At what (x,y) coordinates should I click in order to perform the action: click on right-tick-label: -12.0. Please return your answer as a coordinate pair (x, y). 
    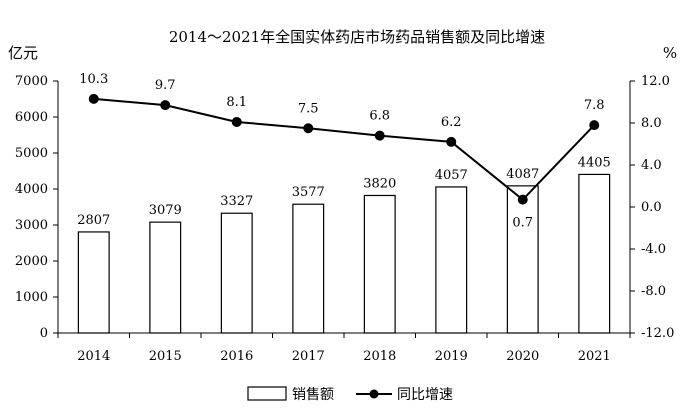
    Looking at the image, I should click on (657, 333).